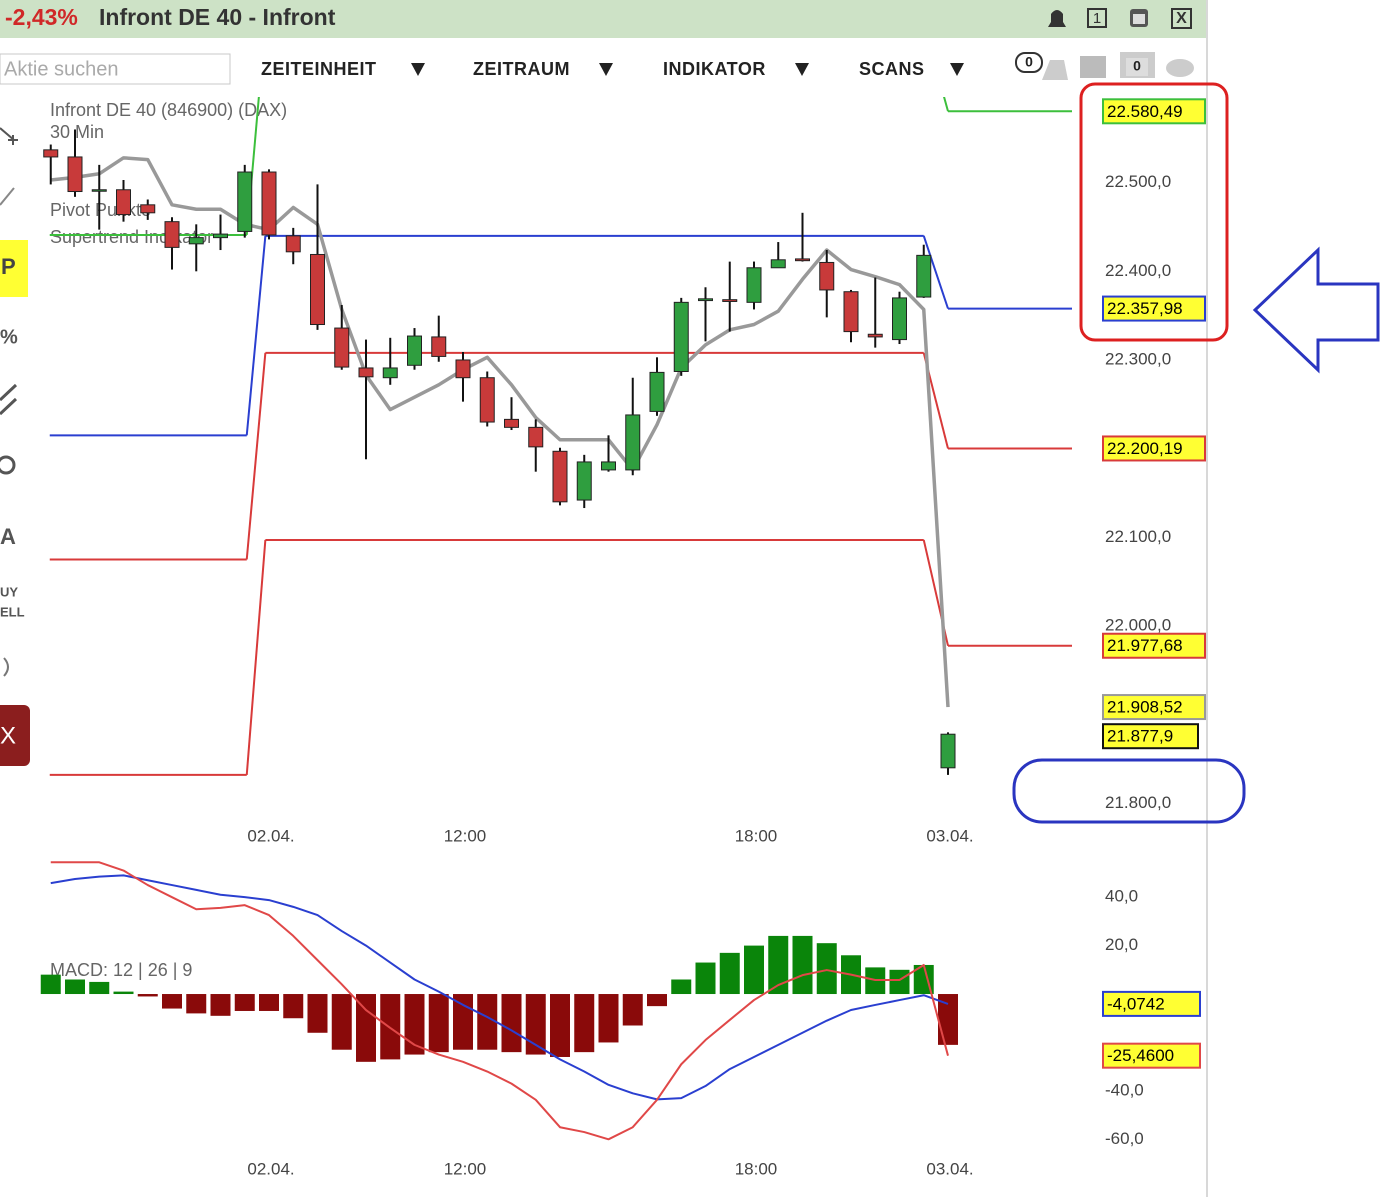  I want to click on legend-interval: 30 Min, so click(77, 132).